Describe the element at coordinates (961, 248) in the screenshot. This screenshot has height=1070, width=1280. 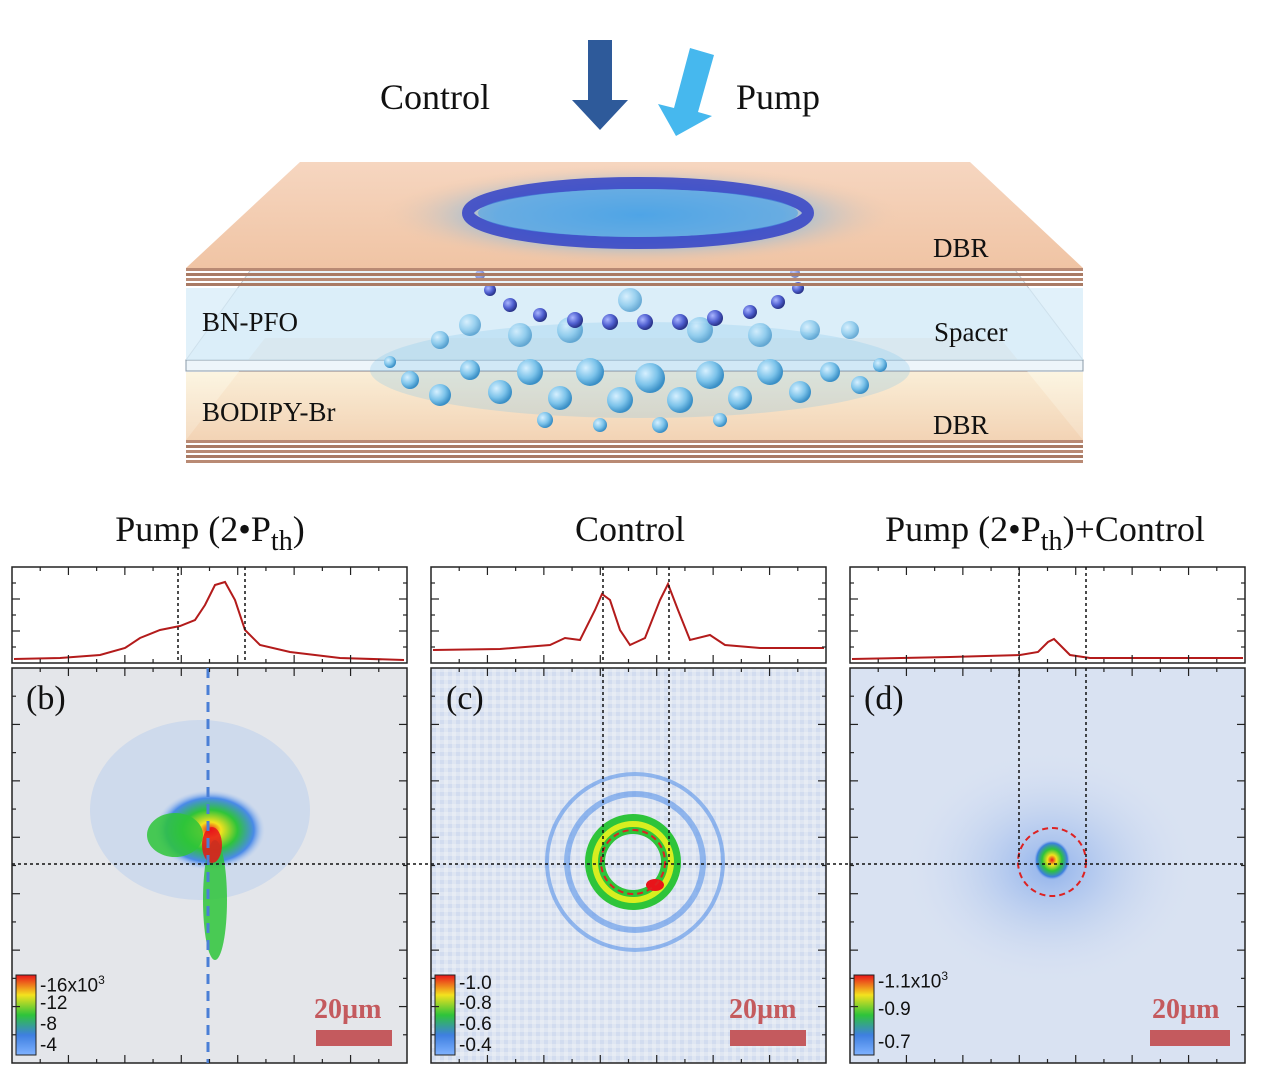
I see `top-dbr-label: DBR` at that location.